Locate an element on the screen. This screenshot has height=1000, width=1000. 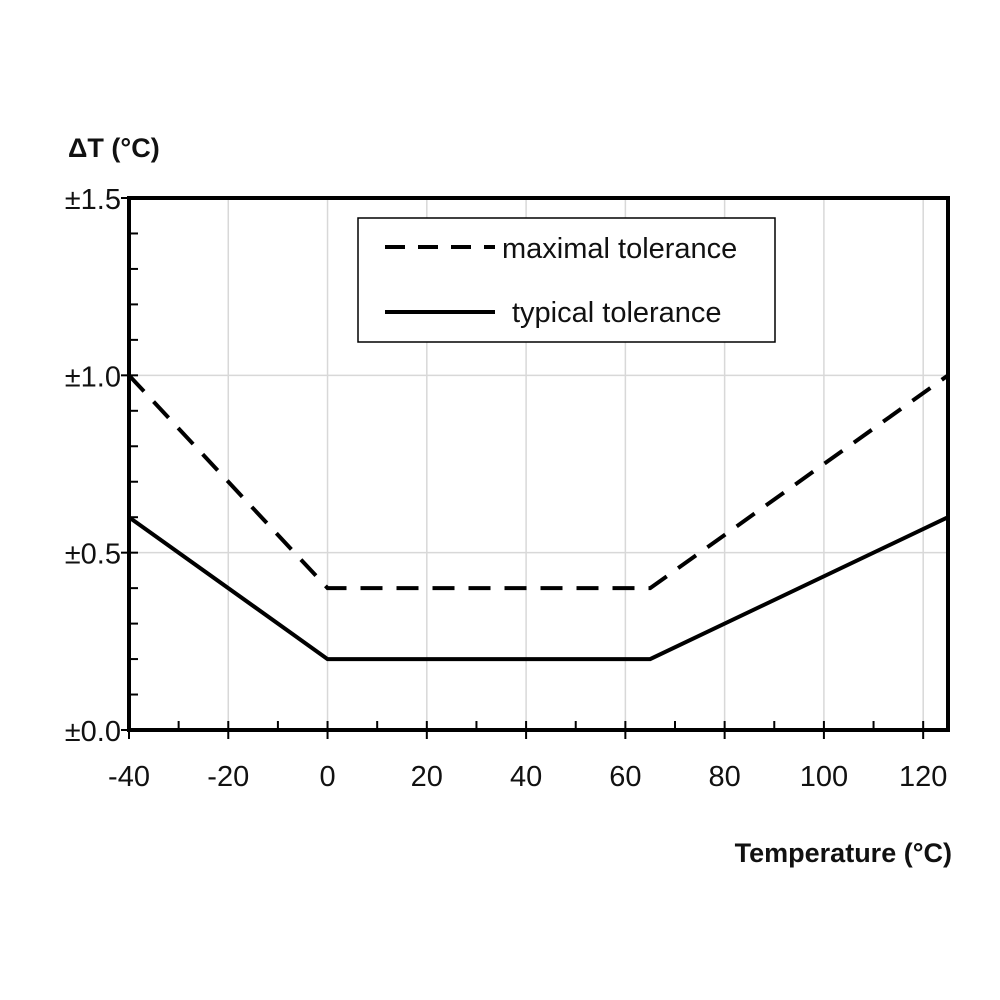
x-tick-label: 40 is located at coordinates (526, 777).